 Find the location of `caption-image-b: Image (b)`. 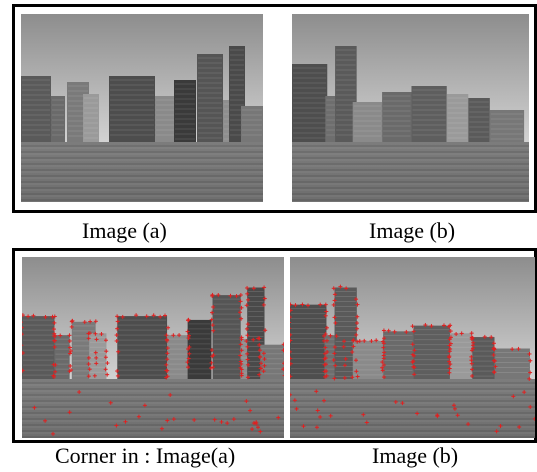

caption-image-b: Image (b) is located at coordinates (412, 230).